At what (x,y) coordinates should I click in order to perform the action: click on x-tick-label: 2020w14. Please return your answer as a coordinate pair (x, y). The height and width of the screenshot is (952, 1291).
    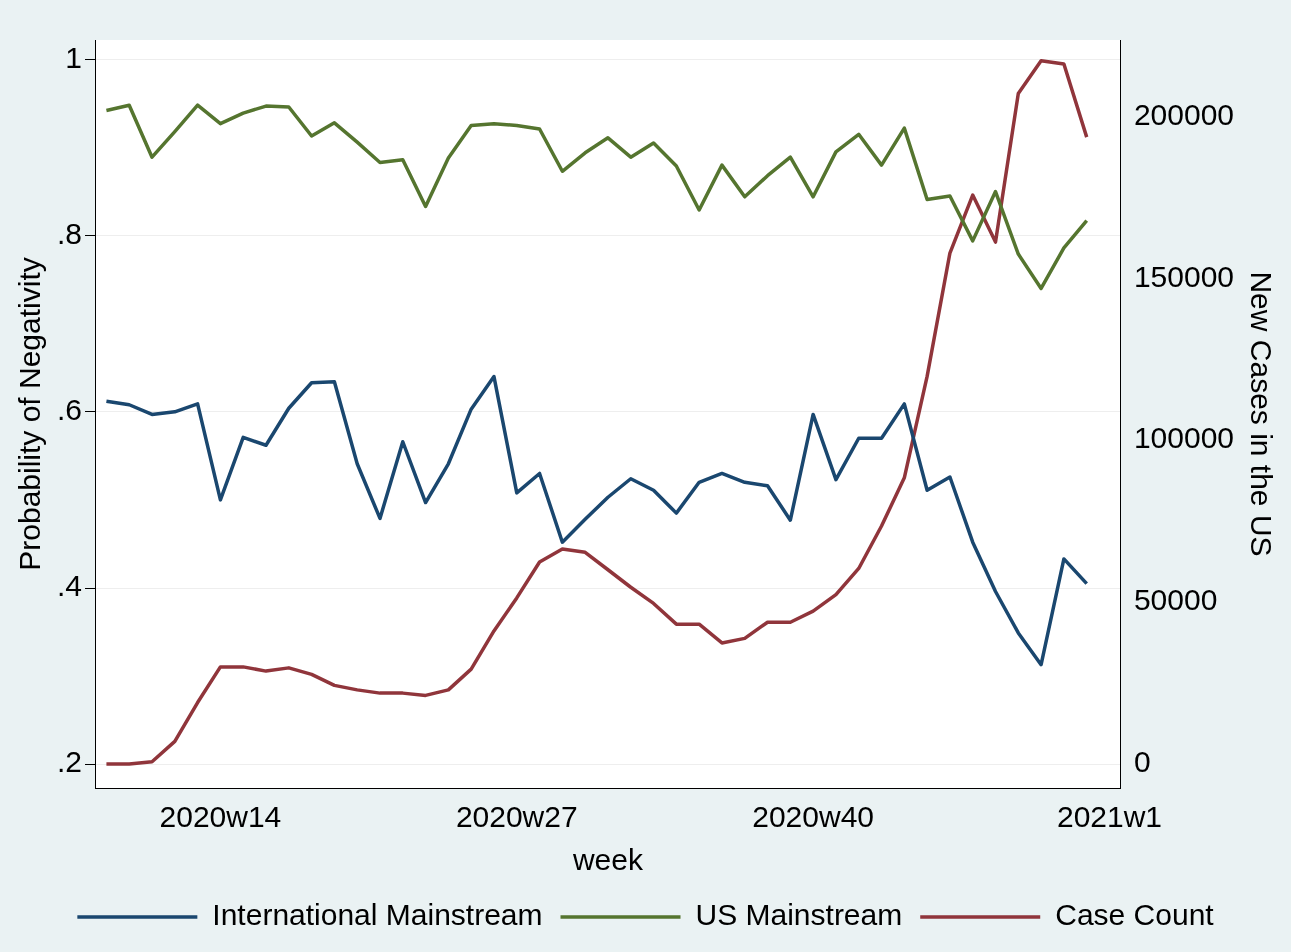
    Looking at the image, I should click on (220, 817).